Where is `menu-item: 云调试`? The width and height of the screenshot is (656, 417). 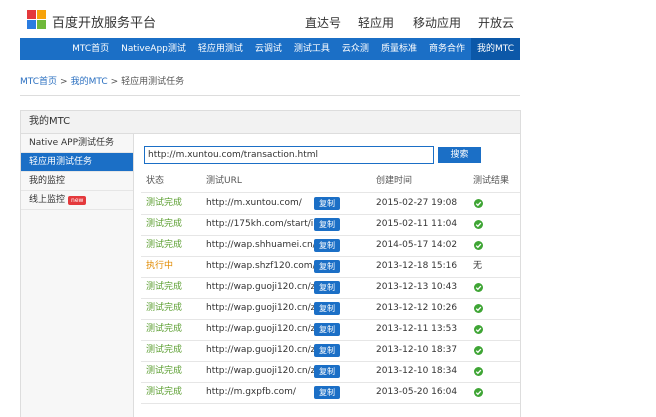
menu-item: 云调试 is located at coordinates (268, 49).